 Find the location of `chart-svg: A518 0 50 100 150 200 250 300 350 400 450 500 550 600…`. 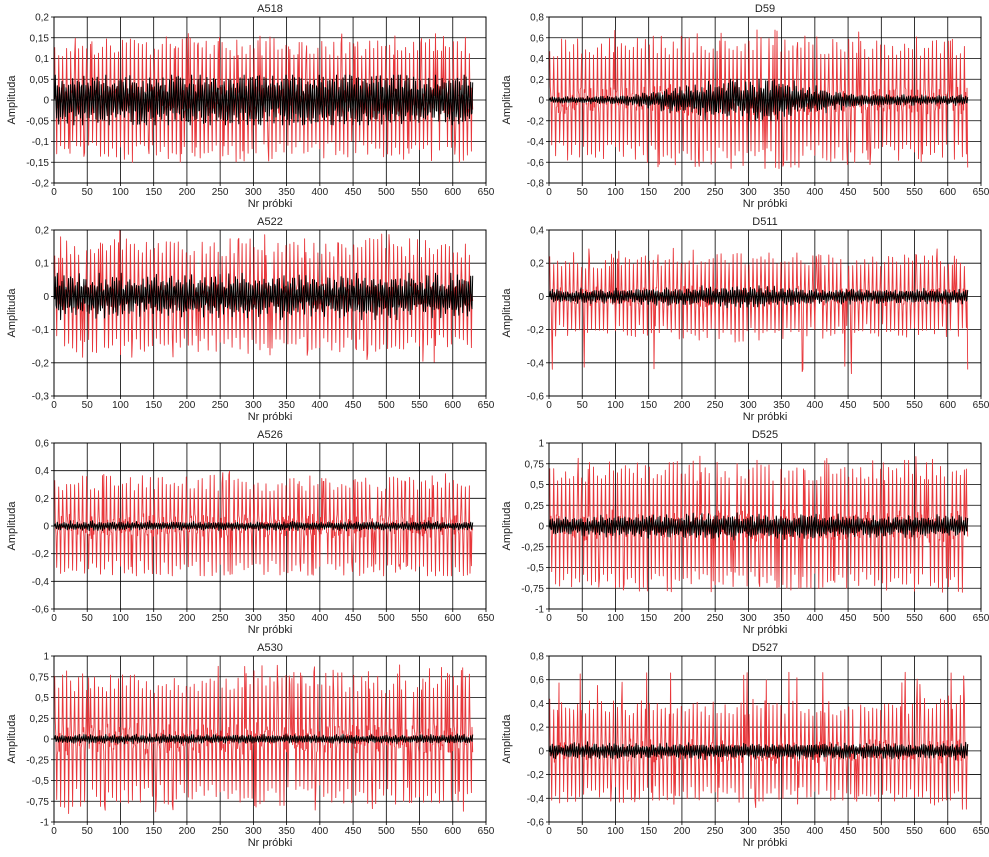

chart-svg: A518 0 50 100 150 200 250 300 350 400 450 500 550 600… is located at coordinates (250, 106).